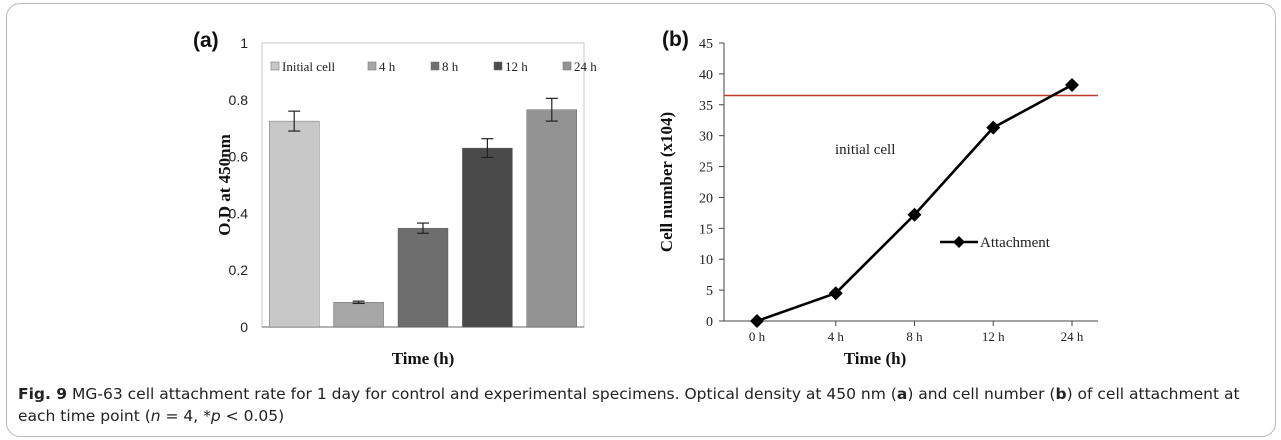  What do you see at coordinates (757, 321) in the screenshot?
I see `data-point-0h` at bounding box center [757, 321].